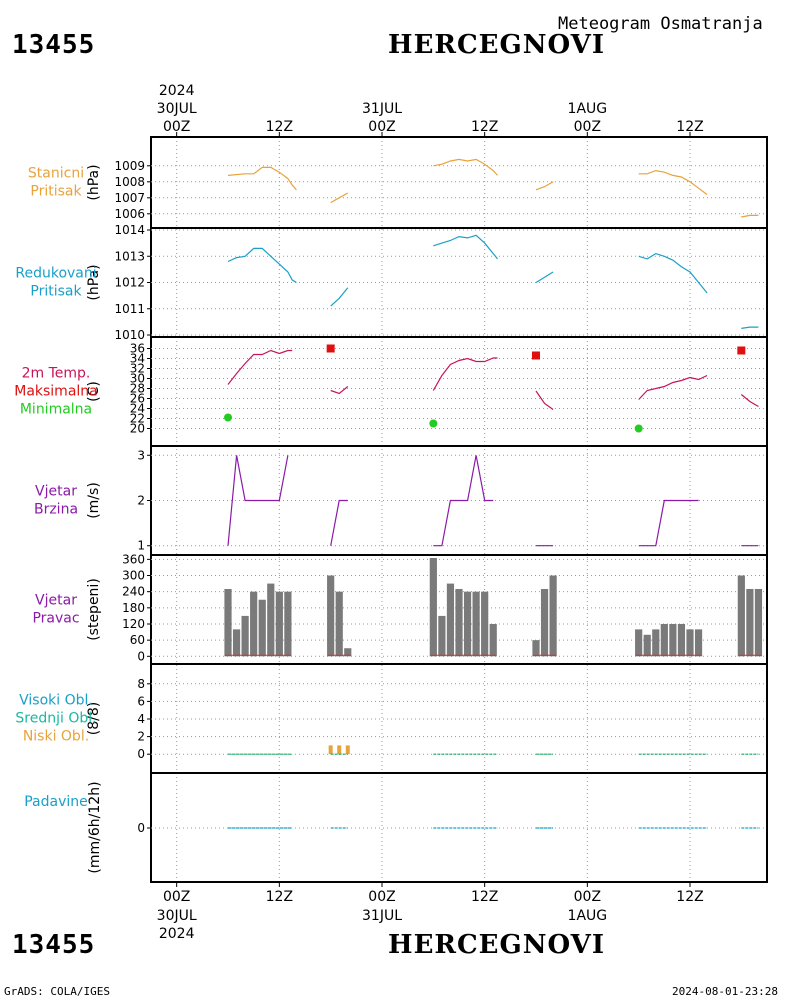  I want to click on bottom-date-label: 31JUL, so click(382, 916).